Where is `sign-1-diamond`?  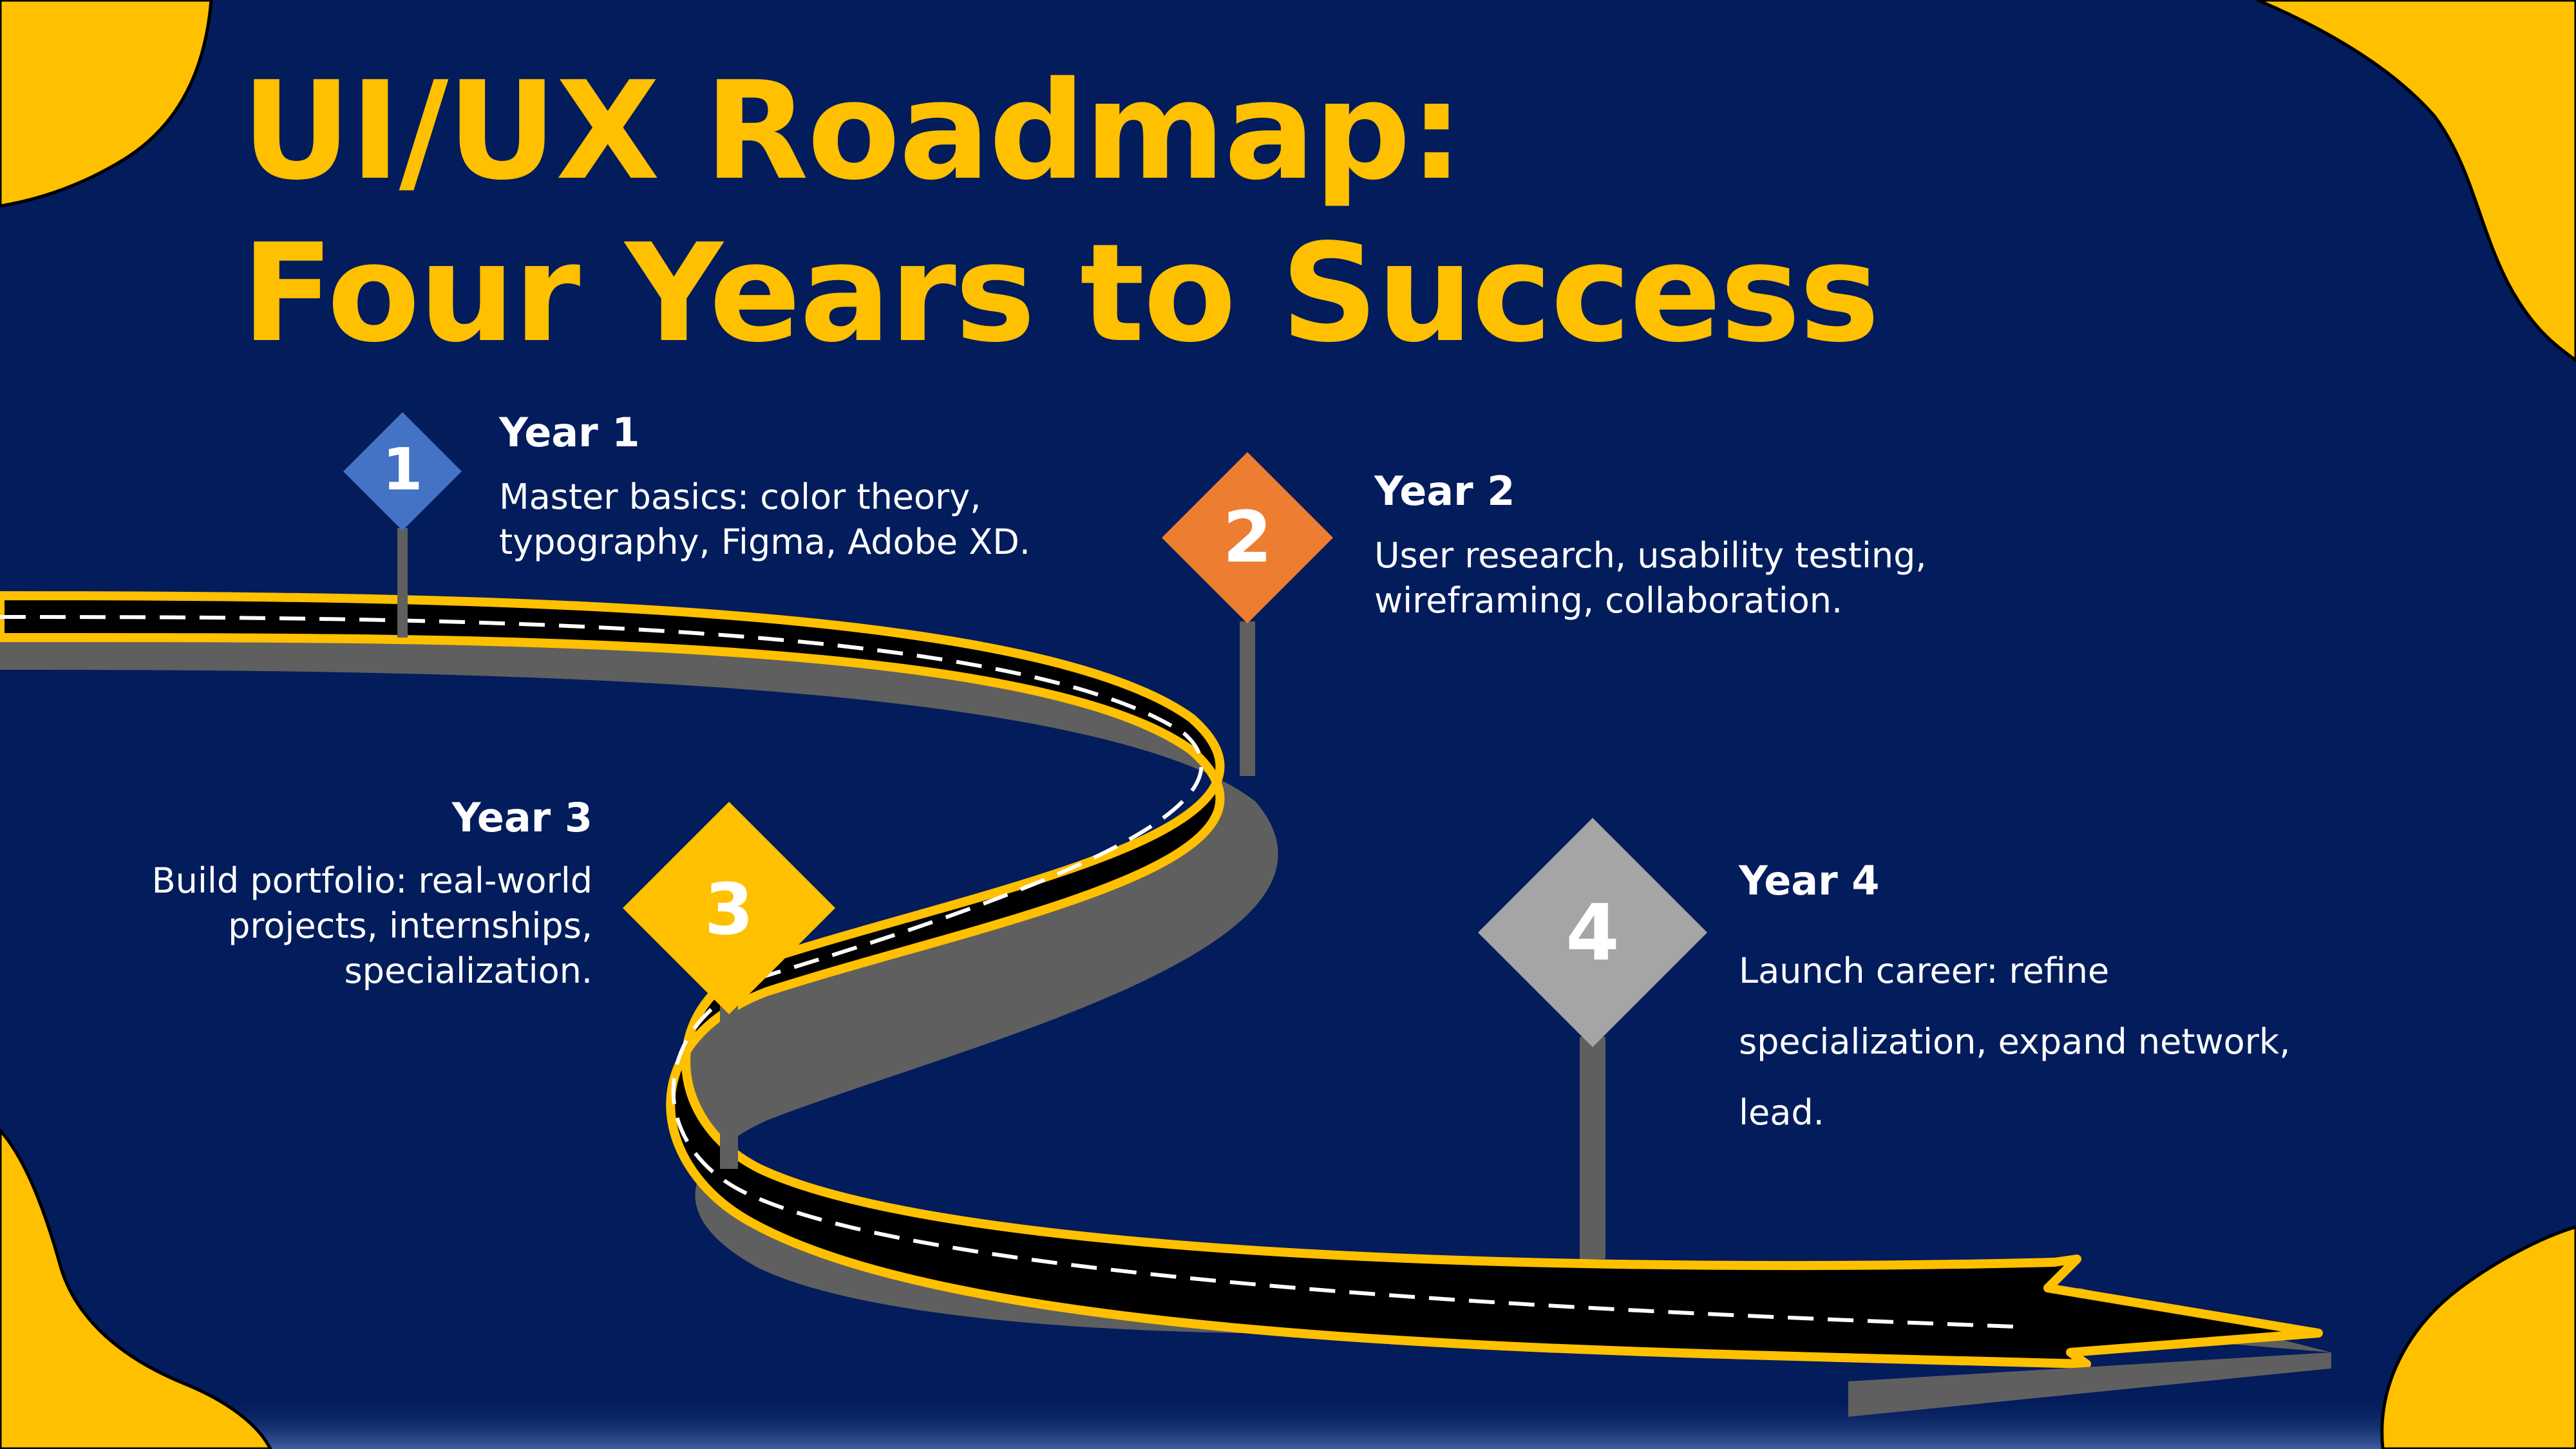
sign-1-diamond is located at coordinates (402, 471).